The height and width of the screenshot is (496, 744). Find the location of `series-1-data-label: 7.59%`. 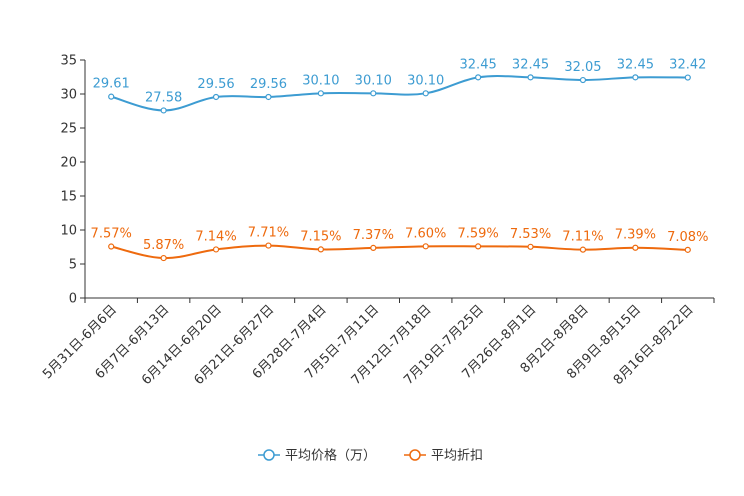

series-1-data-label: 7.59% is located at coordinates (477, 233).